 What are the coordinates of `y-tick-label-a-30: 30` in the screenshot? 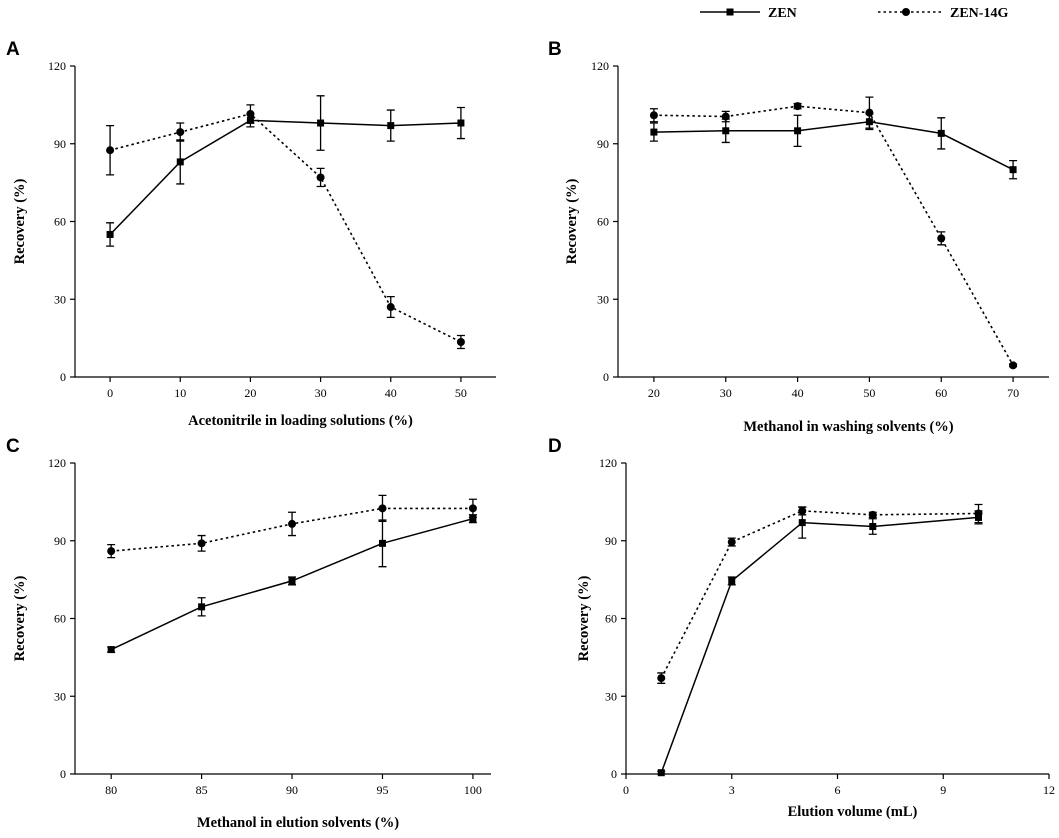 It's located at (60, 299).